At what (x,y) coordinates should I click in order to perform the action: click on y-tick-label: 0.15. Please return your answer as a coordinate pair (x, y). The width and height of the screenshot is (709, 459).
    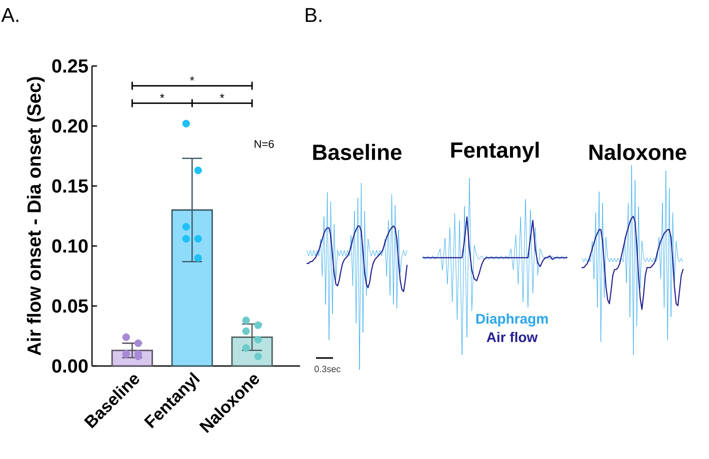
    Looking at the image, I should click on (70, 186).